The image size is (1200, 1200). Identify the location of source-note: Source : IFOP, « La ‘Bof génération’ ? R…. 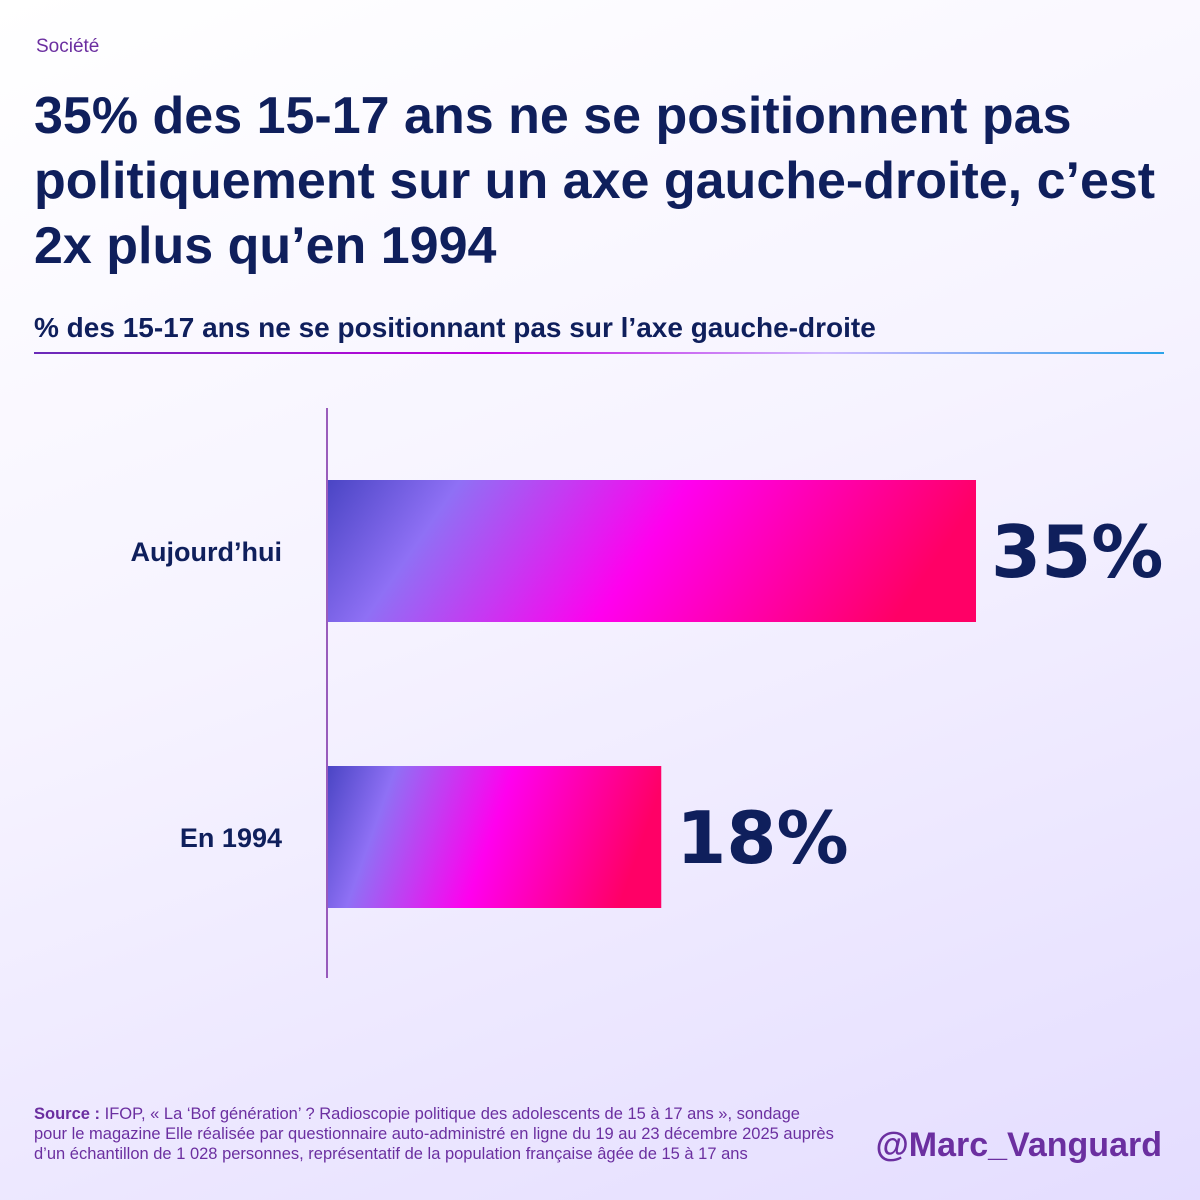
(434, 1134).